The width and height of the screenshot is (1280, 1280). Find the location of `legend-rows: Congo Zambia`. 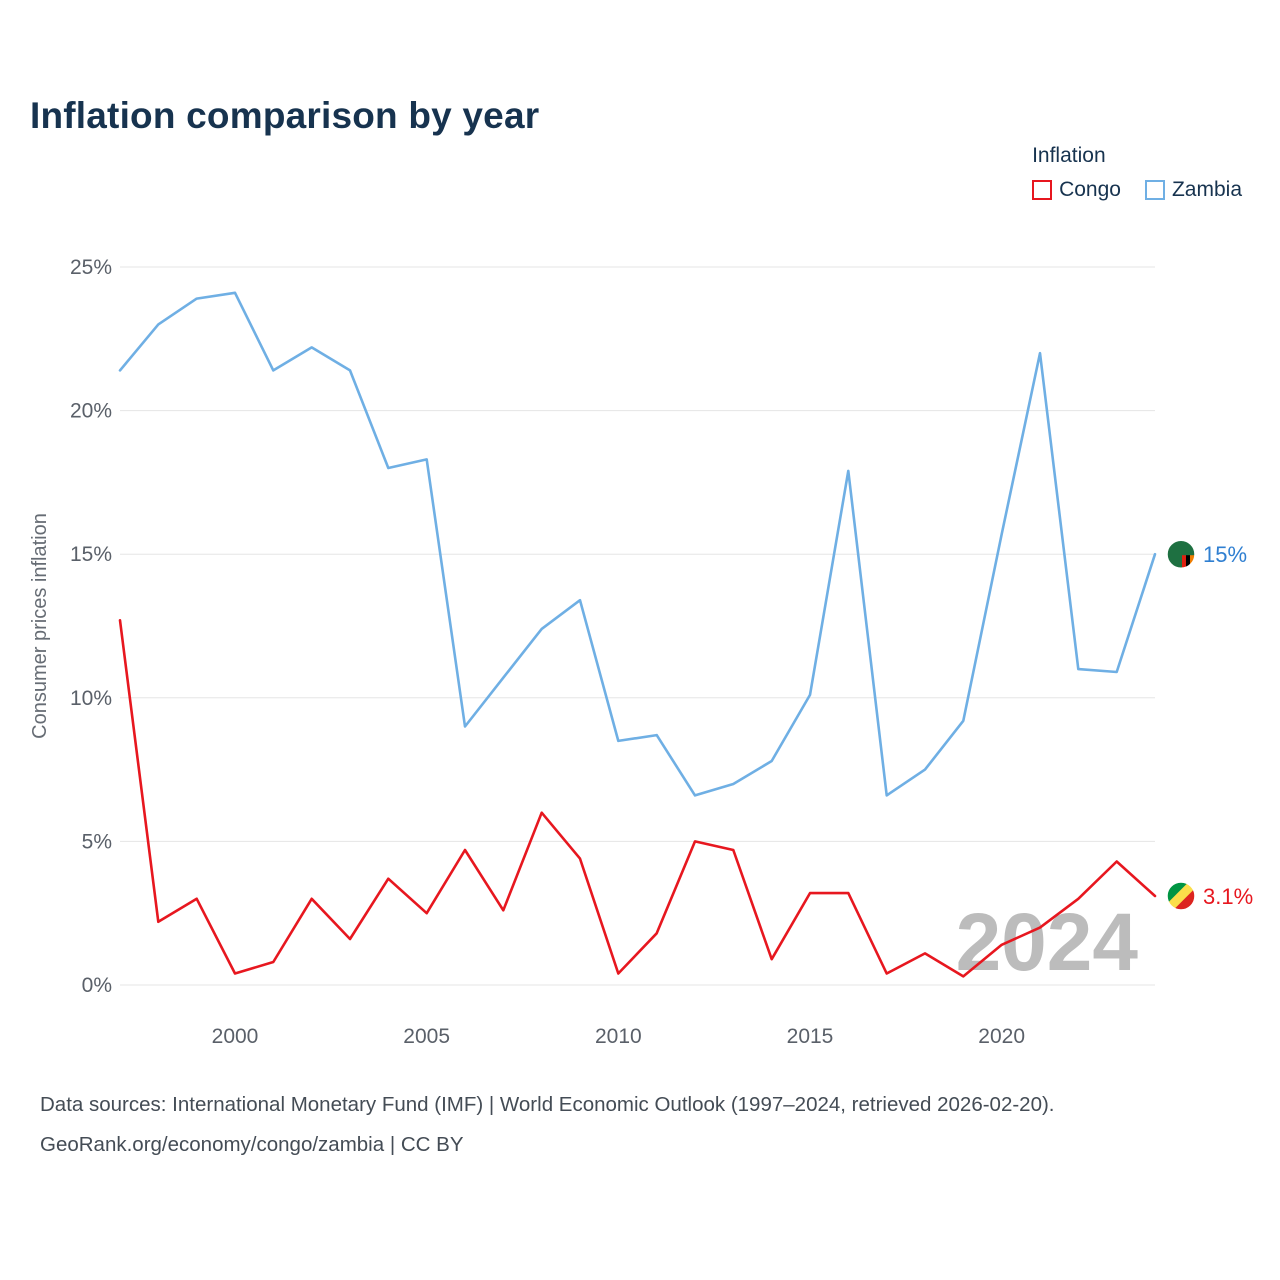

legend-rows: Congo Zambia is located at coordinates (1137, 190).